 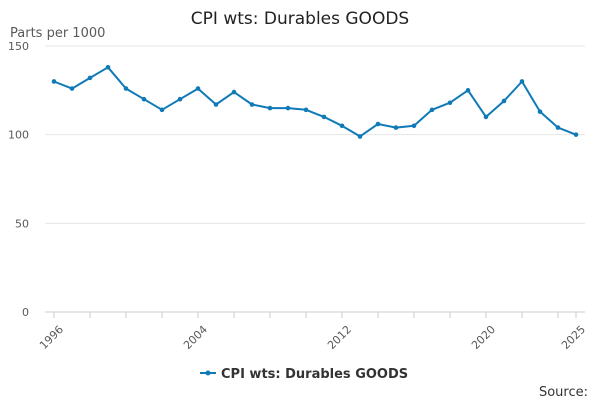 I want to click on chart-title: CPI wts: Durables GOODS, so click(x=300, y=19).